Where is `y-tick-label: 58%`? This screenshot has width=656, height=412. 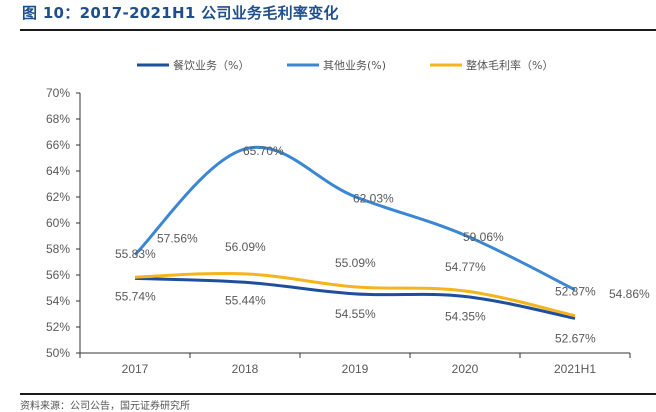
y-tick-label: 58% is located at coordinates (58, 249).